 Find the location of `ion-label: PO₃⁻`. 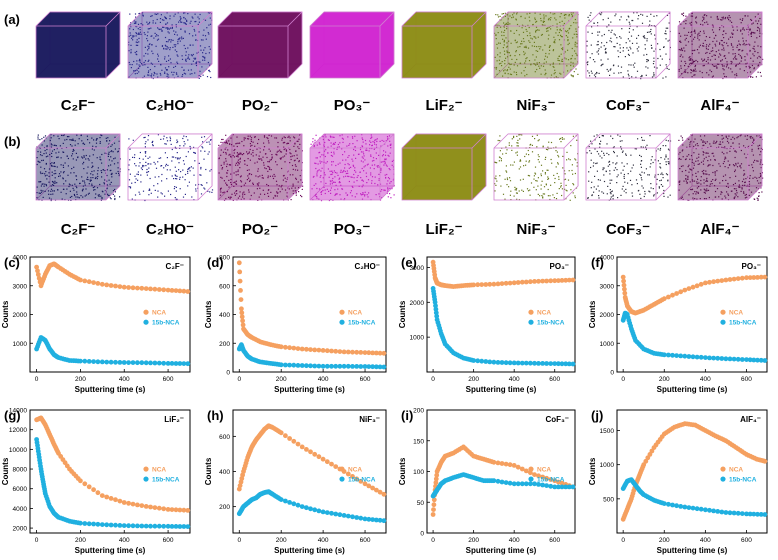

ion-label: PO₃⁻ is located at coordinates (352, 229).